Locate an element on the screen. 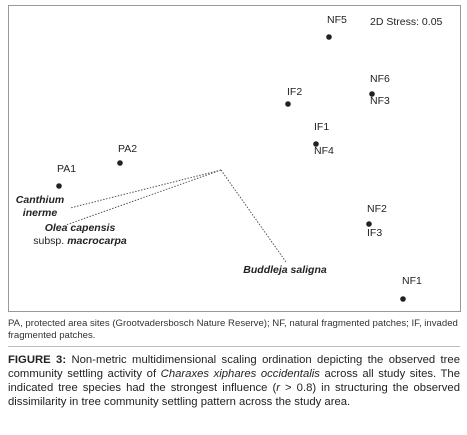 Image resolution: width=467 pixels, height=435 pixels. species-part: macrocarpa is located at coordinates (97, 241).